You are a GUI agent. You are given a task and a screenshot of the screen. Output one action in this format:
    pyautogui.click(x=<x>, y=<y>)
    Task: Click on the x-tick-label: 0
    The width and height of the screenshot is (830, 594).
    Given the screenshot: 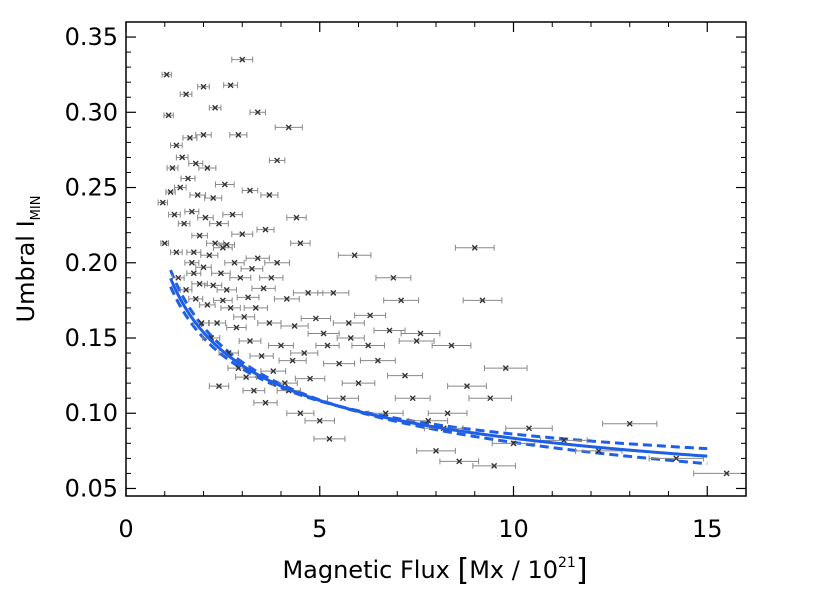 What is the action you would take?
    pyautogui.click(x=125, y=529)
    